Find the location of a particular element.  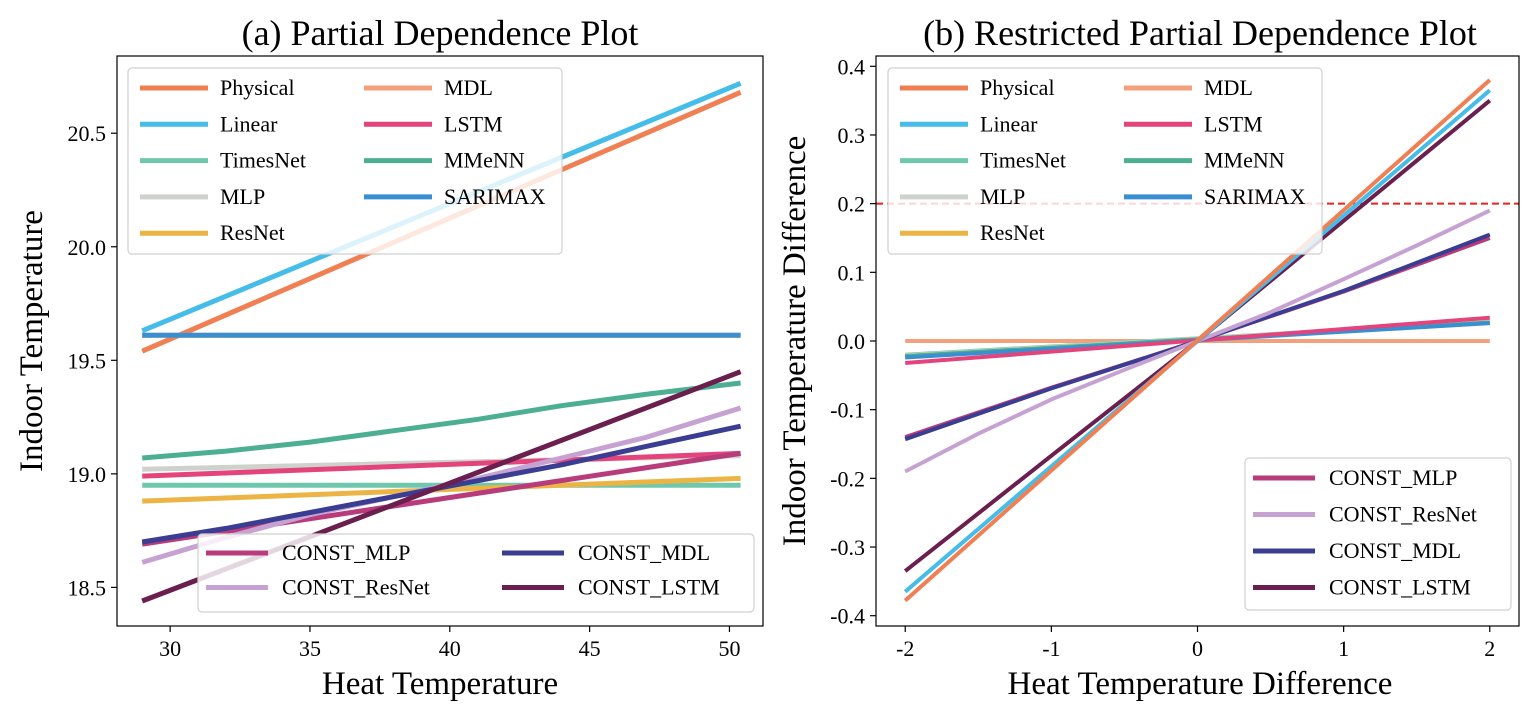

x-tick-label: -2 is located at coordinates (905, 648).